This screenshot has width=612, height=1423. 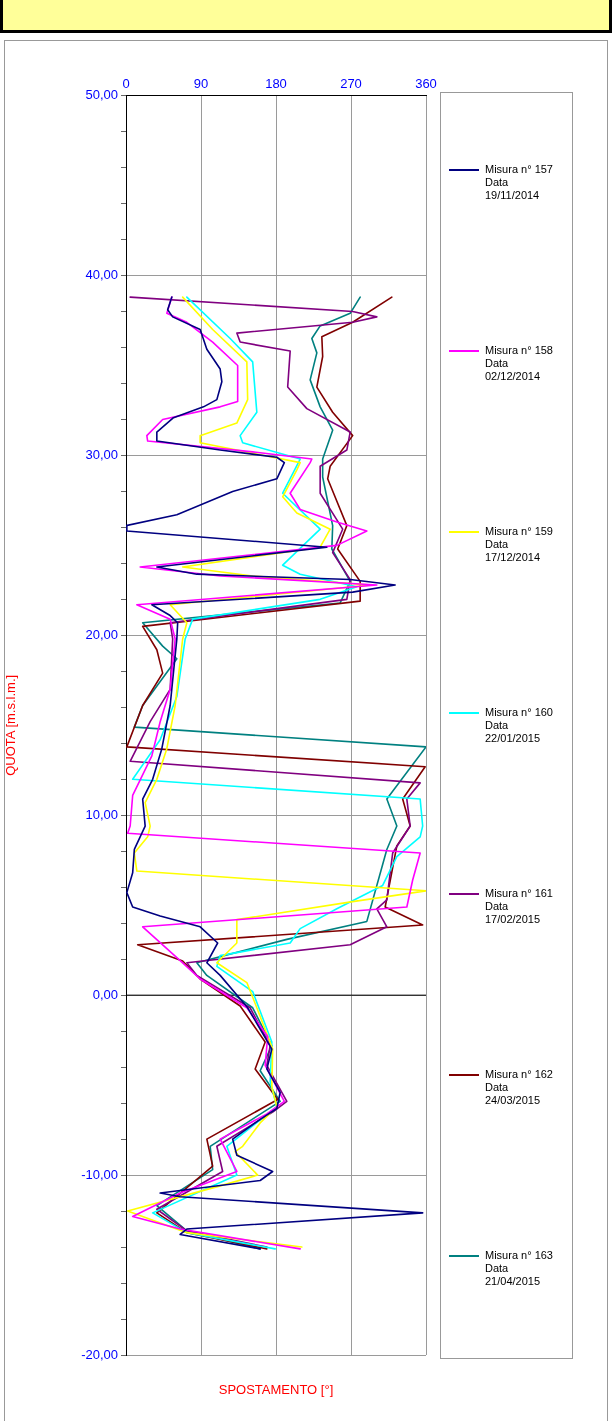 I want to click on legend-label: Misura n° 157 Data 19/11/2014, so click(x=518, y=182).